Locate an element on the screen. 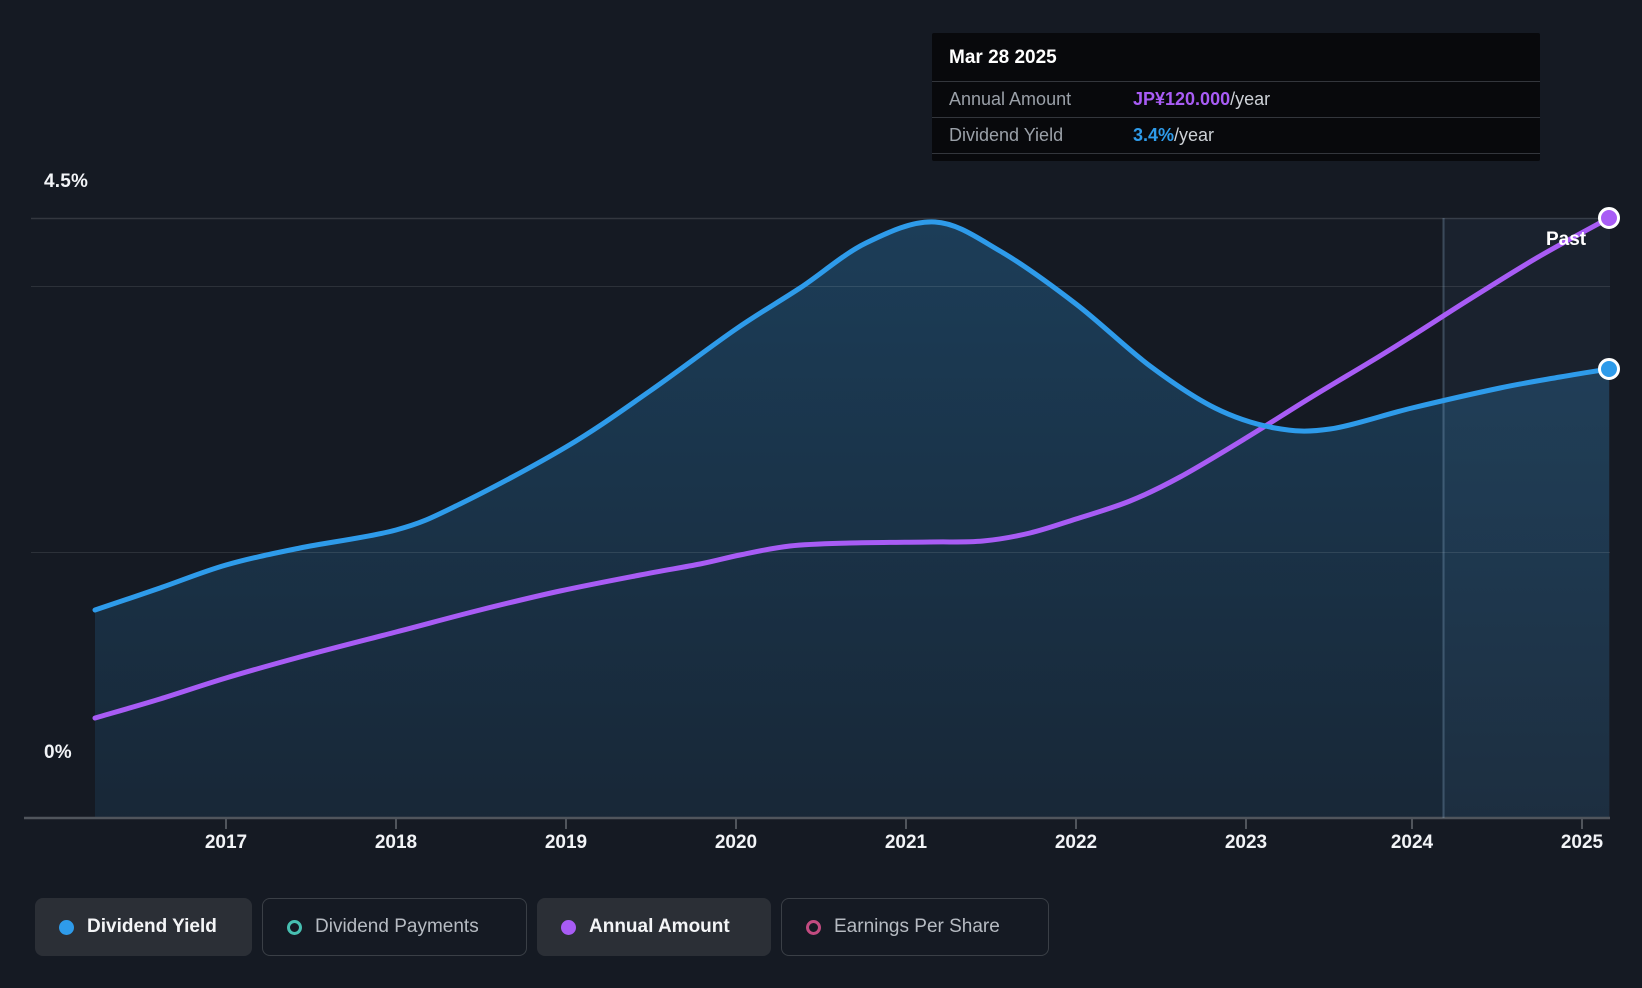 Image resolution: width=1642 pixels, height=988 pixels. x-axis-label-2023: 2023 is located at coordinates (1246, 842).